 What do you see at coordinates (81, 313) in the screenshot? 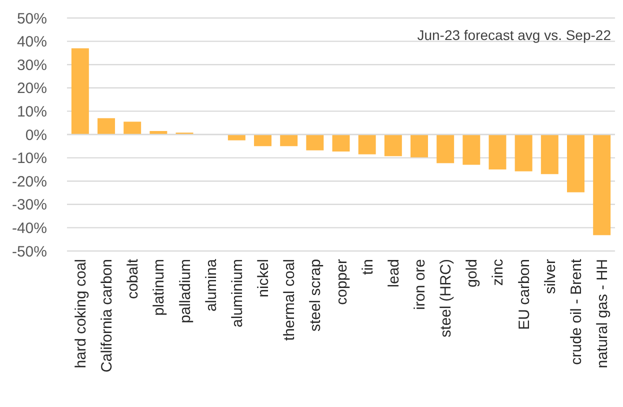
I see `x-tick-label: hard coking coal` at bounding box center [81, 313].